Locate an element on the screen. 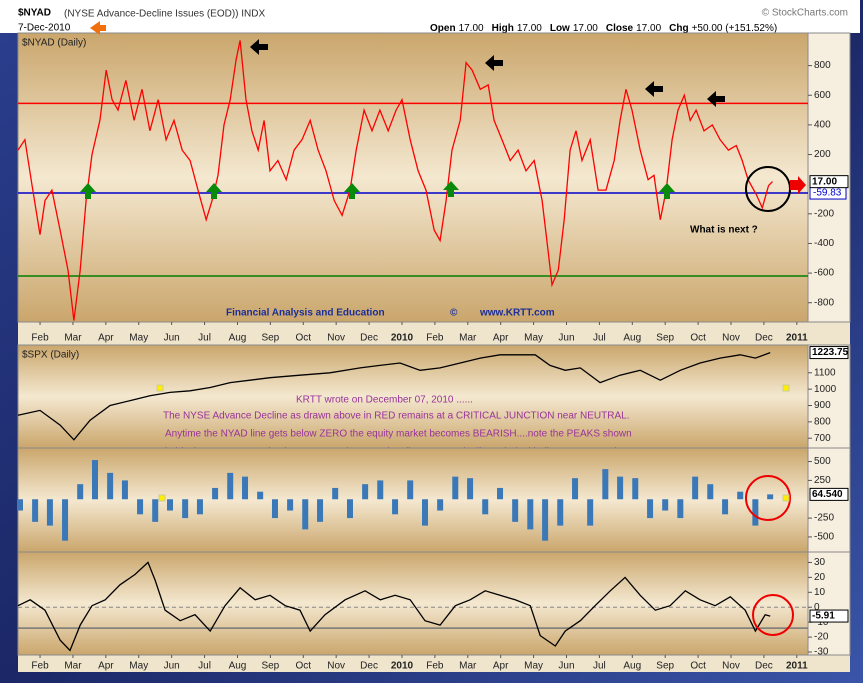 The height and width of the screenshot is (683, 863). panel-background is located at coordinates (413, 500).